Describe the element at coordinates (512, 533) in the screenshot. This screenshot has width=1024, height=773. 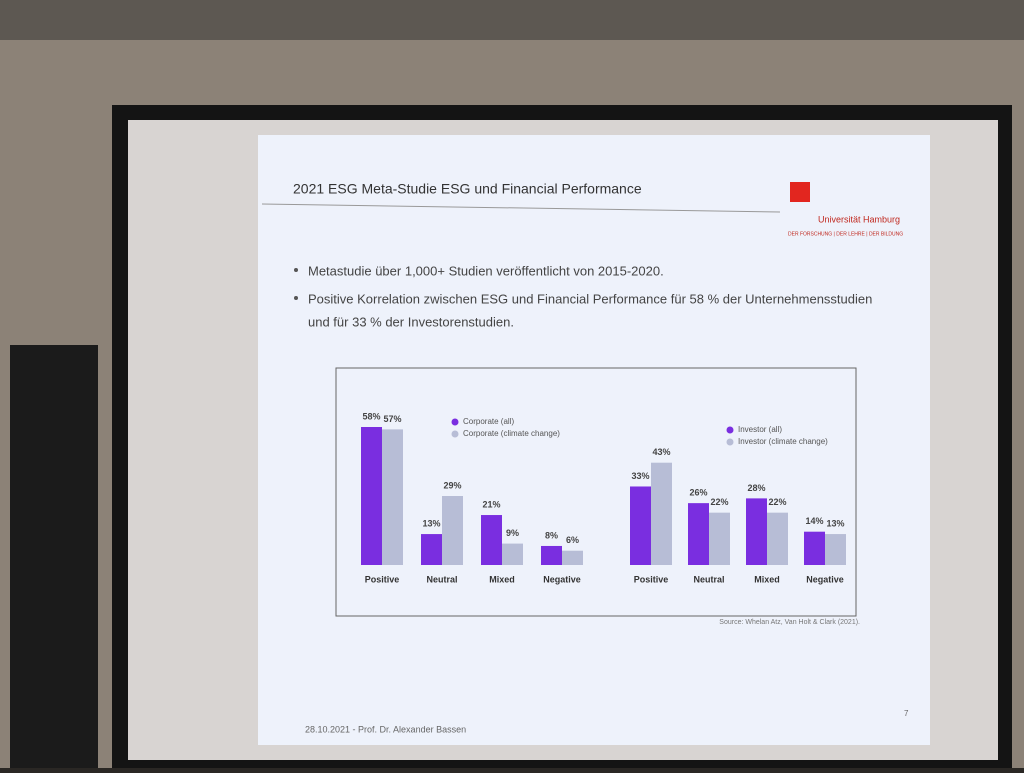
I see `value-label: 9%` at that location.